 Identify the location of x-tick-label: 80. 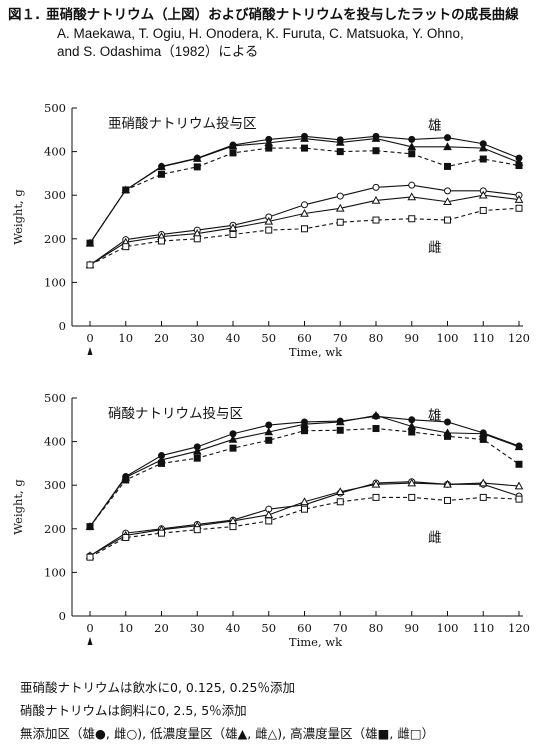
(376, 338).